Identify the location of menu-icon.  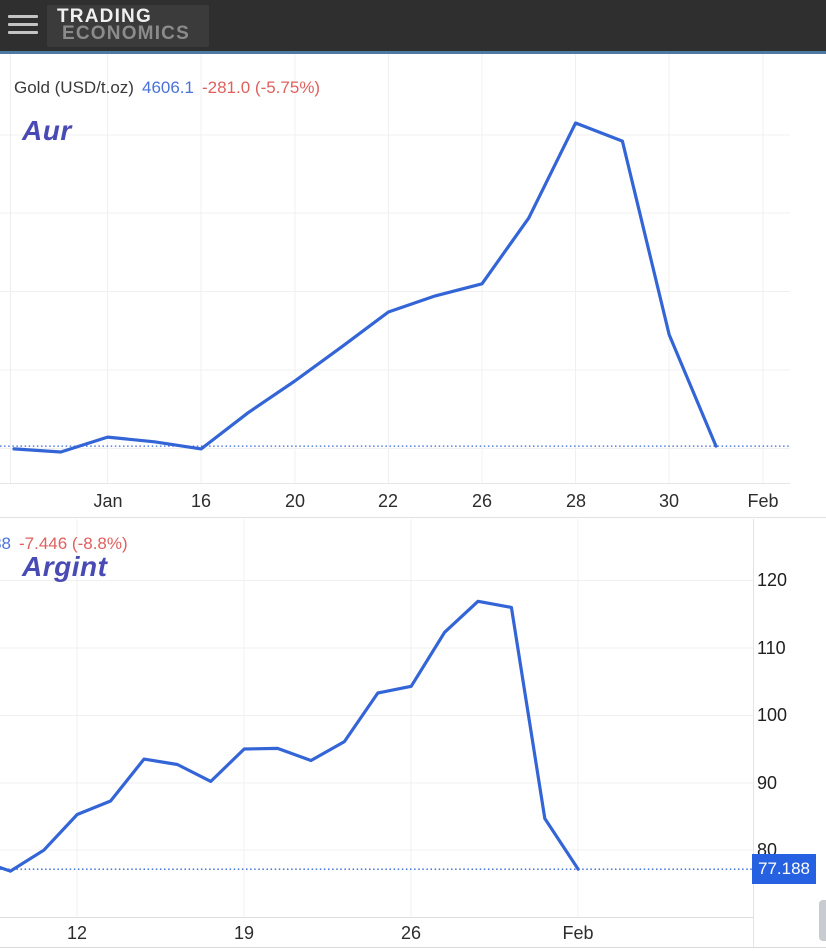
(23, 27).